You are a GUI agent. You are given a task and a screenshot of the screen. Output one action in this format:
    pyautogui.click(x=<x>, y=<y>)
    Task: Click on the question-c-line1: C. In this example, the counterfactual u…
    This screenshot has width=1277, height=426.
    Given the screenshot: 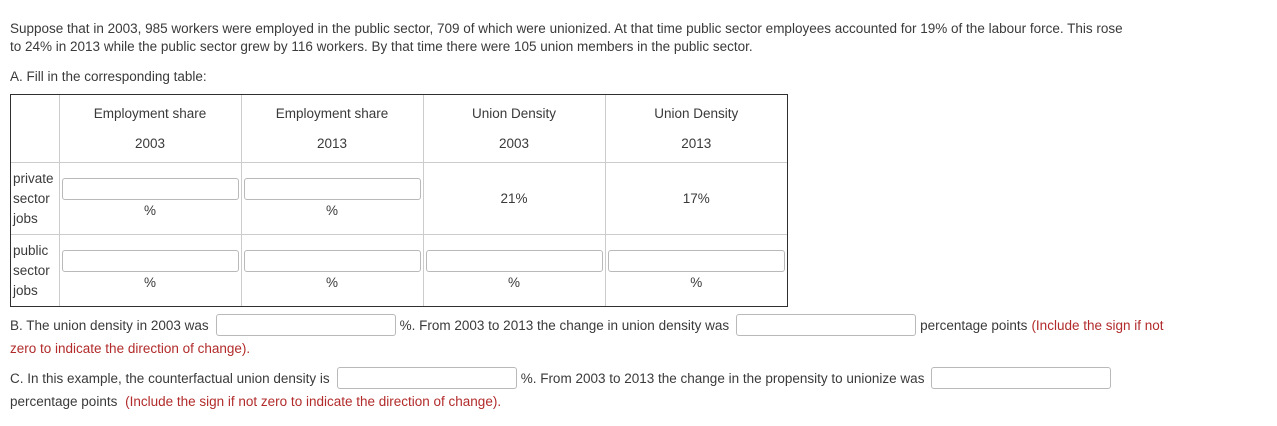 What is the action you would take?
    pyautogui.click(x=638, y=378)
    